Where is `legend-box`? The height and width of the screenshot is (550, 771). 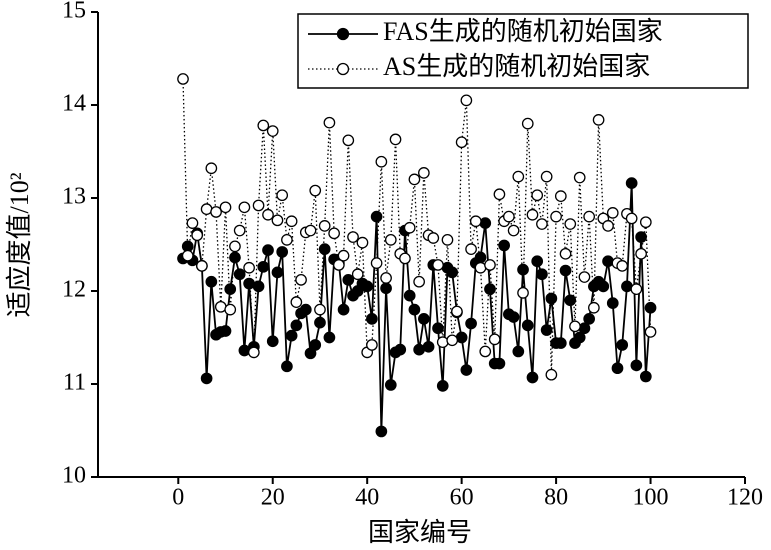
legend-box is located at coordinates (523, 51).